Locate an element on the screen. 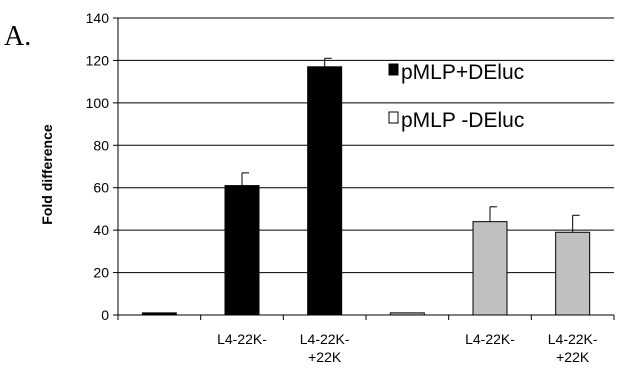  y-tick-label: 20 is located at coordinates (101, 273).